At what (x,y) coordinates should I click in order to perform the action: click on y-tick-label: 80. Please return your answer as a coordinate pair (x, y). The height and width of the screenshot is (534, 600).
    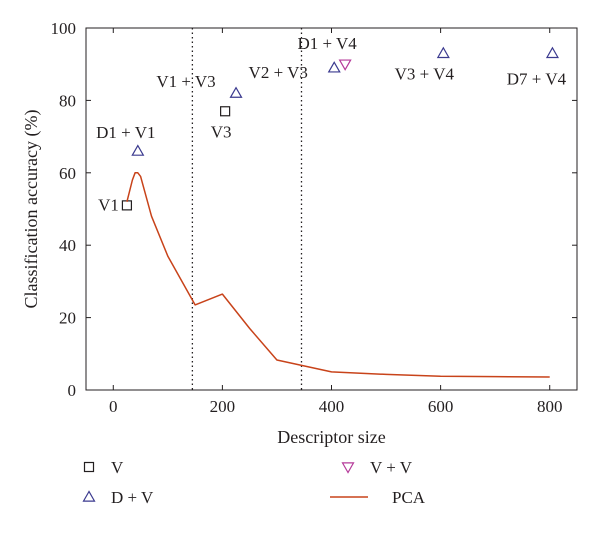
    Looking at the image, I should click on (67, 100).